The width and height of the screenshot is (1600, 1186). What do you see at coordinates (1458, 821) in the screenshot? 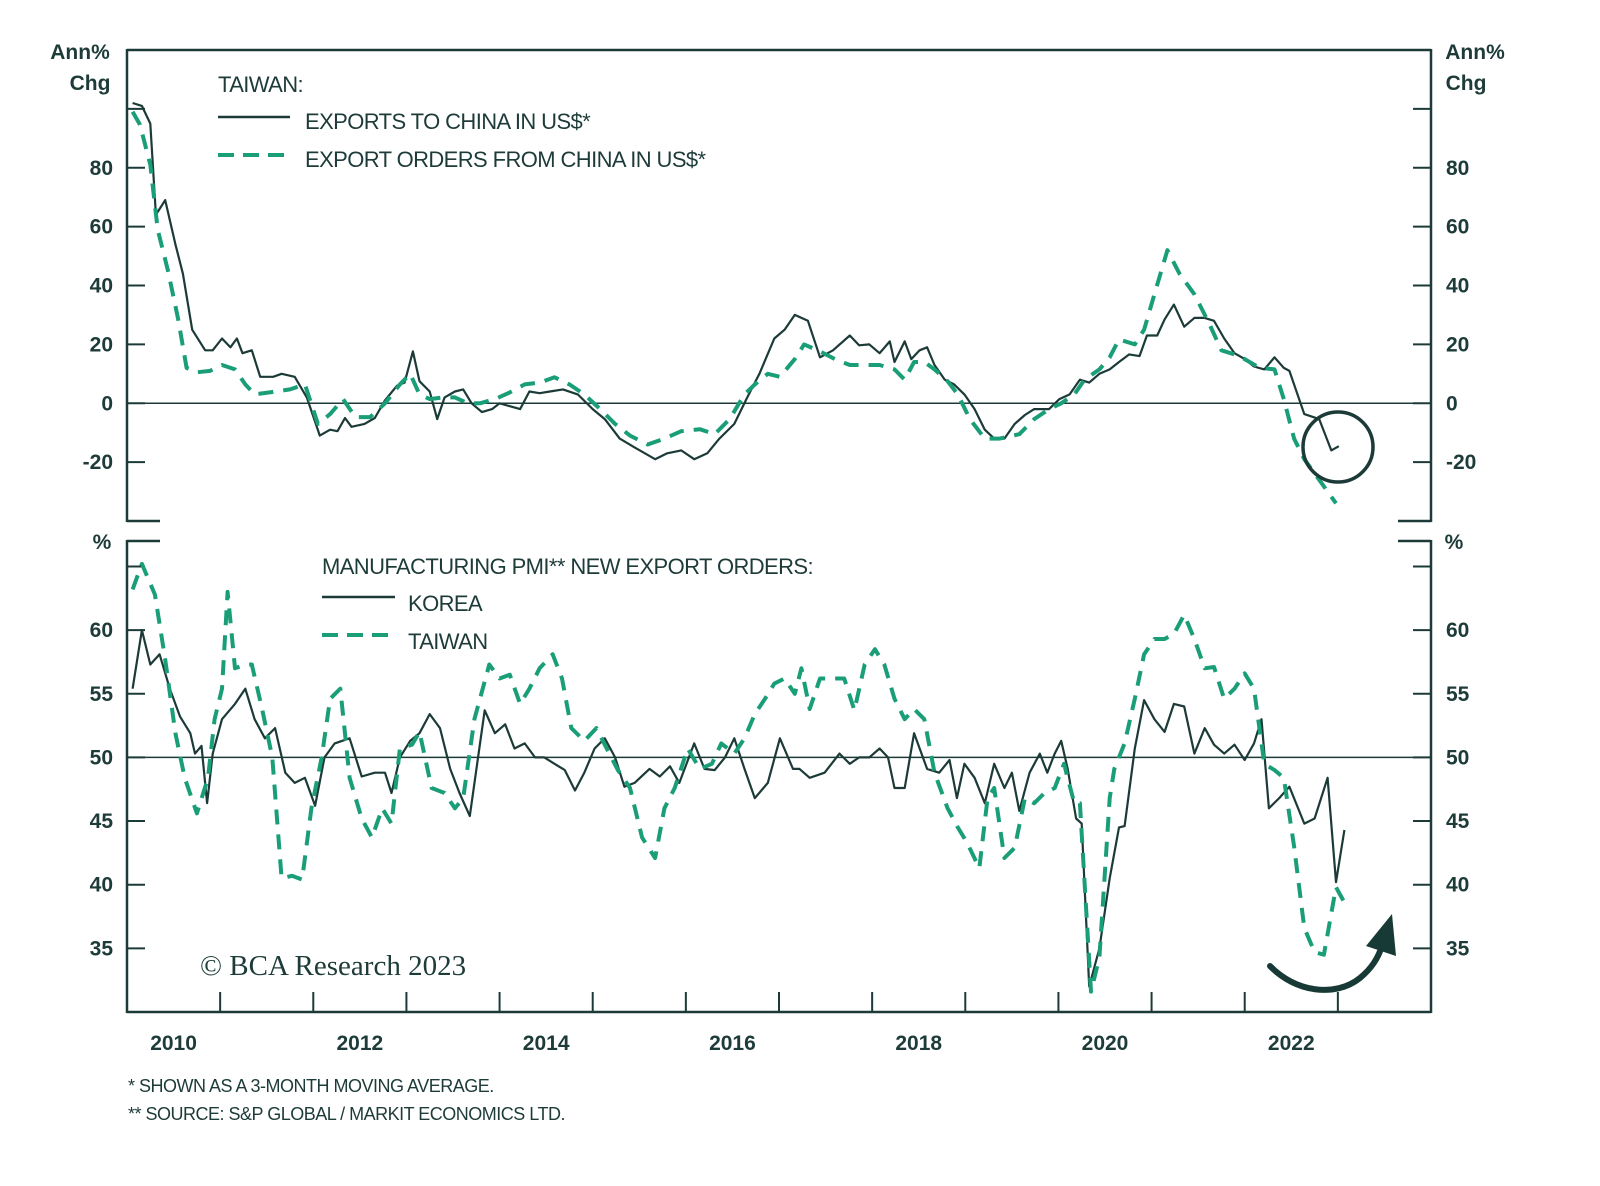
I see `y-tick-label-right: 45` at bounding box center [1458, 821].